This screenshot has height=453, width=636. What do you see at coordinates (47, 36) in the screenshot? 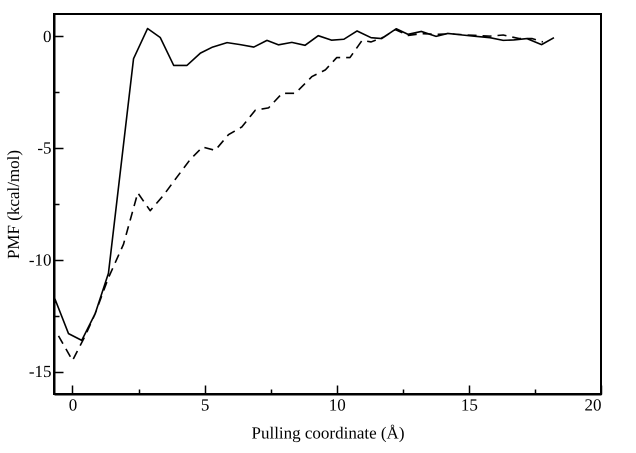
I see `y-tick-label: 0` at bounding box center [47, 36].